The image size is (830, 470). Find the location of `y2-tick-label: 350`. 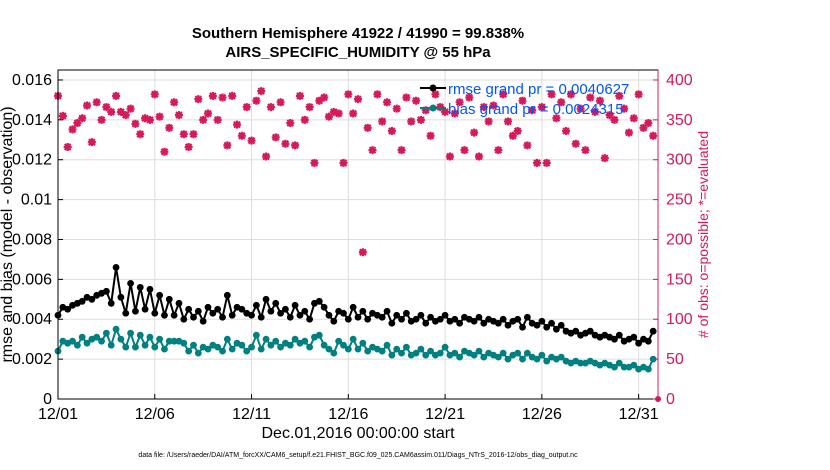

y2-tick-label: 350 is located at coordinates (679, 120).